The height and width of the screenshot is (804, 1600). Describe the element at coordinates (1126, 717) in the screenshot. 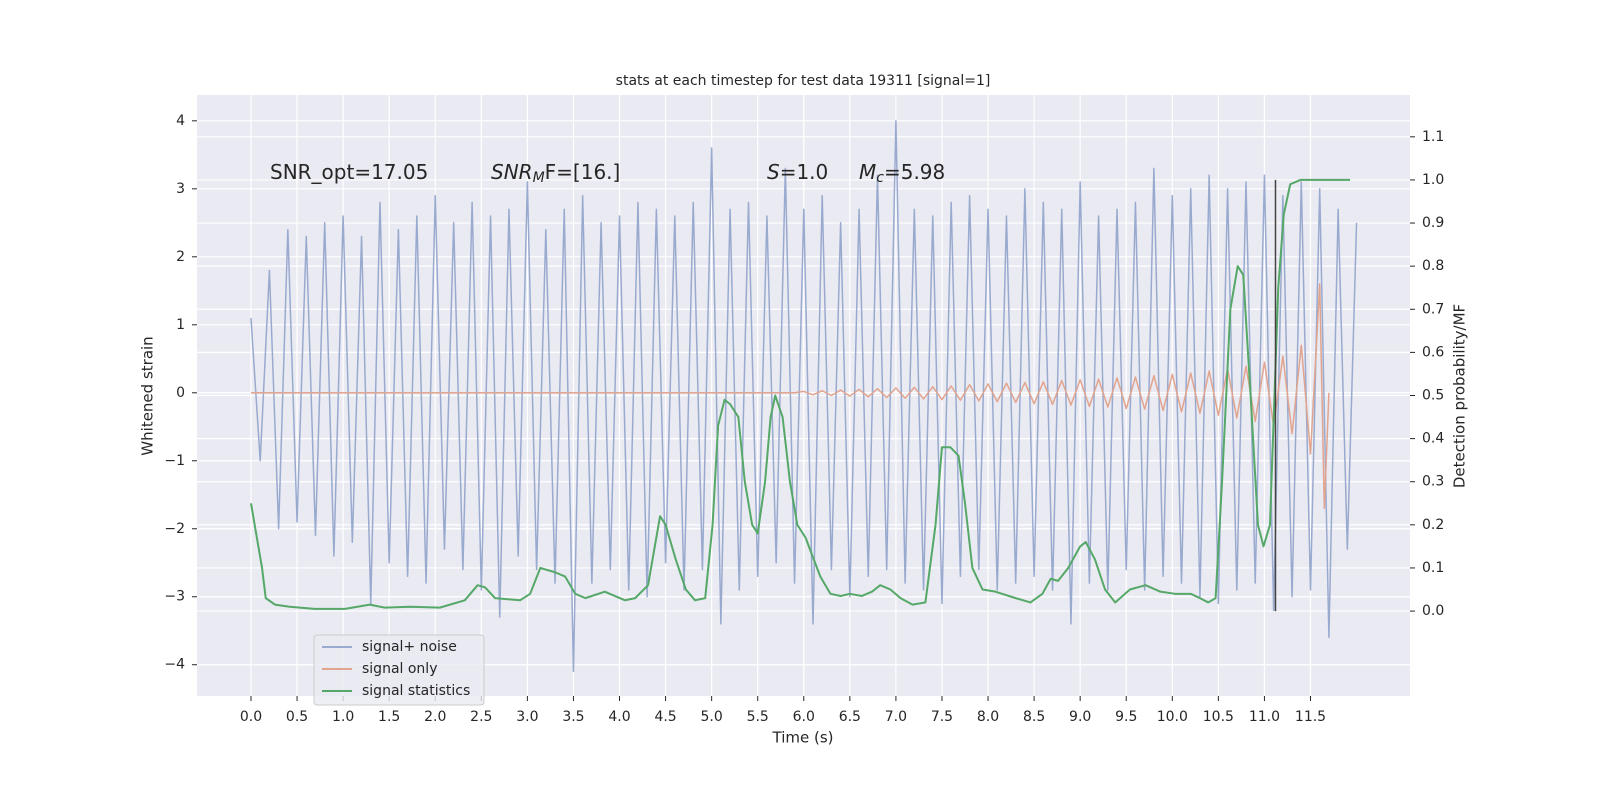

I see `x-tick-label: 9.5` at that location.